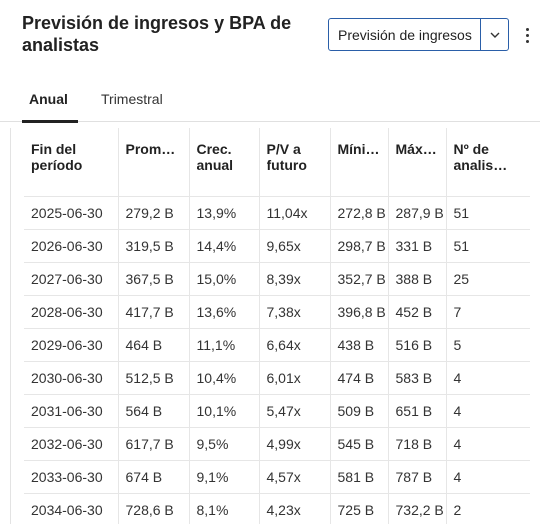  I want to click on cell-maximum: 651 B, so click(417, 410).